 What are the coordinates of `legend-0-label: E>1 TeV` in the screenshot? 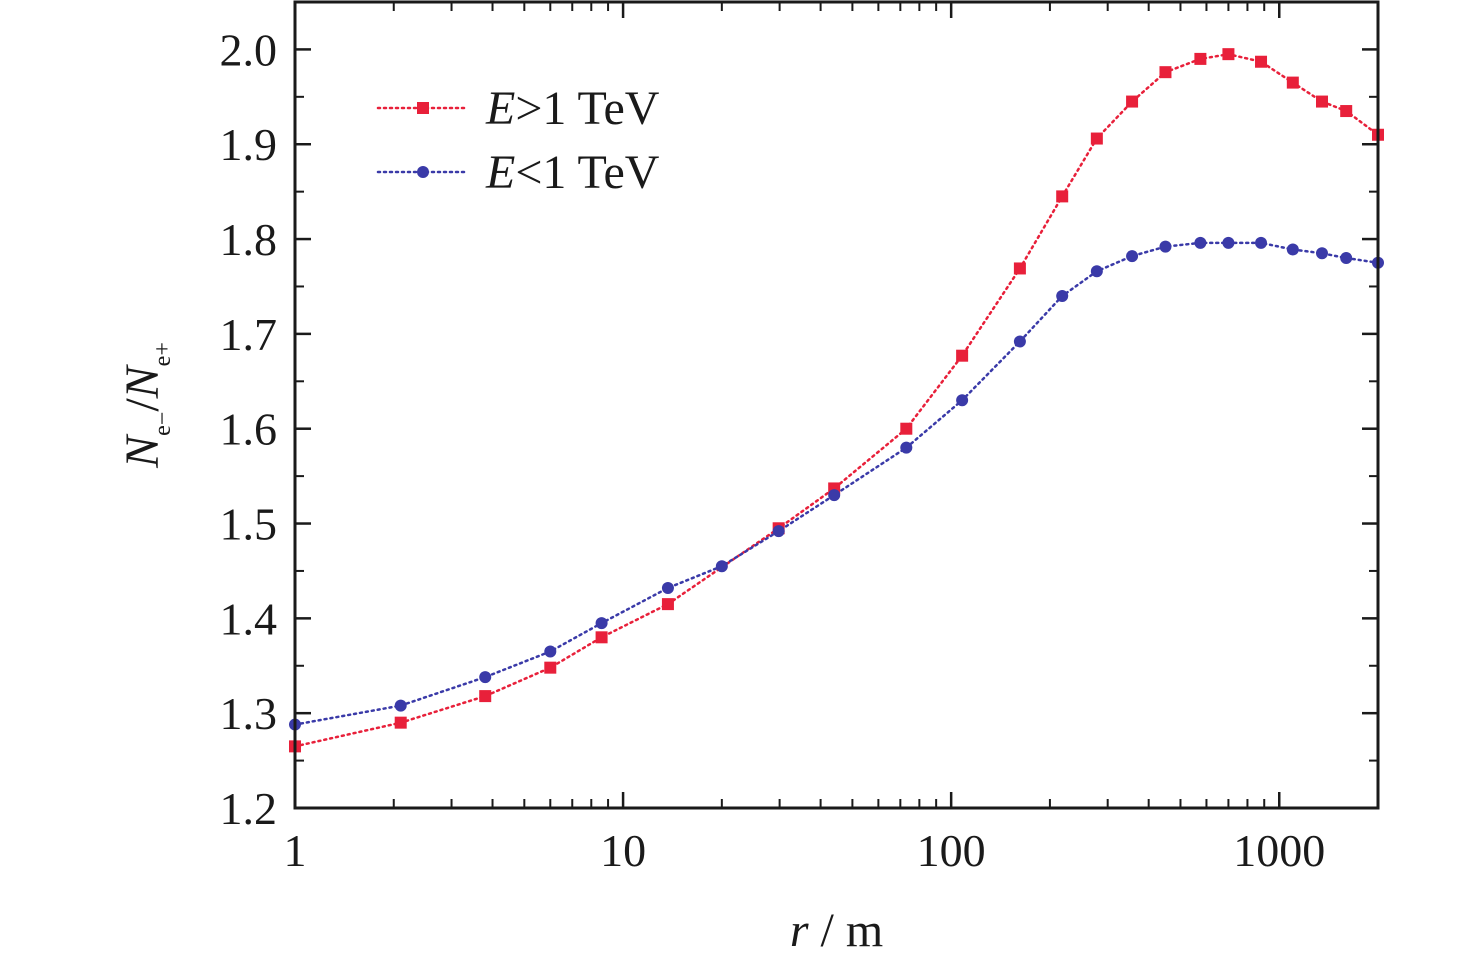 It's located at (572, 108).